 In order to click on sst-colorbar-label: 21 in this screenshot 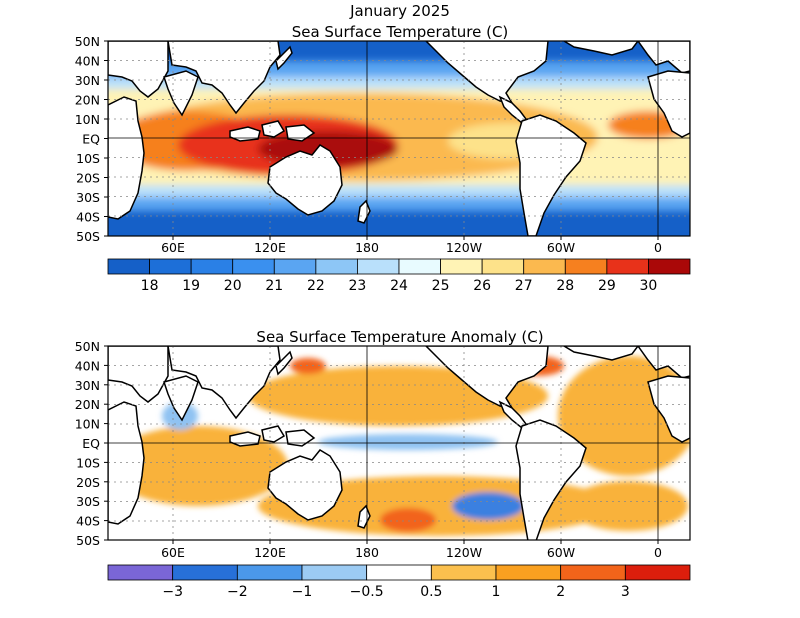, I will do `click(274, 286)`.